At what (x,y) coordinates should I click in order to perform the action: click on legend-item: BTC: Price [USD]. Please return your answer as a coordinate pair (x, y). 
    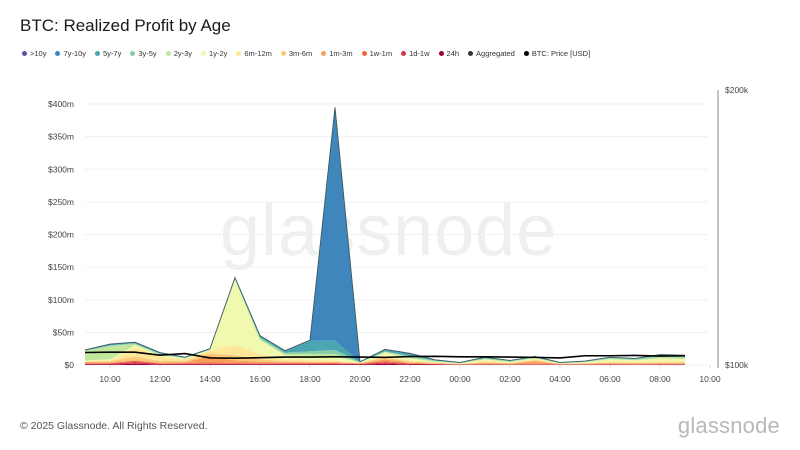
    Looking at the image, I should click on (557, 53).